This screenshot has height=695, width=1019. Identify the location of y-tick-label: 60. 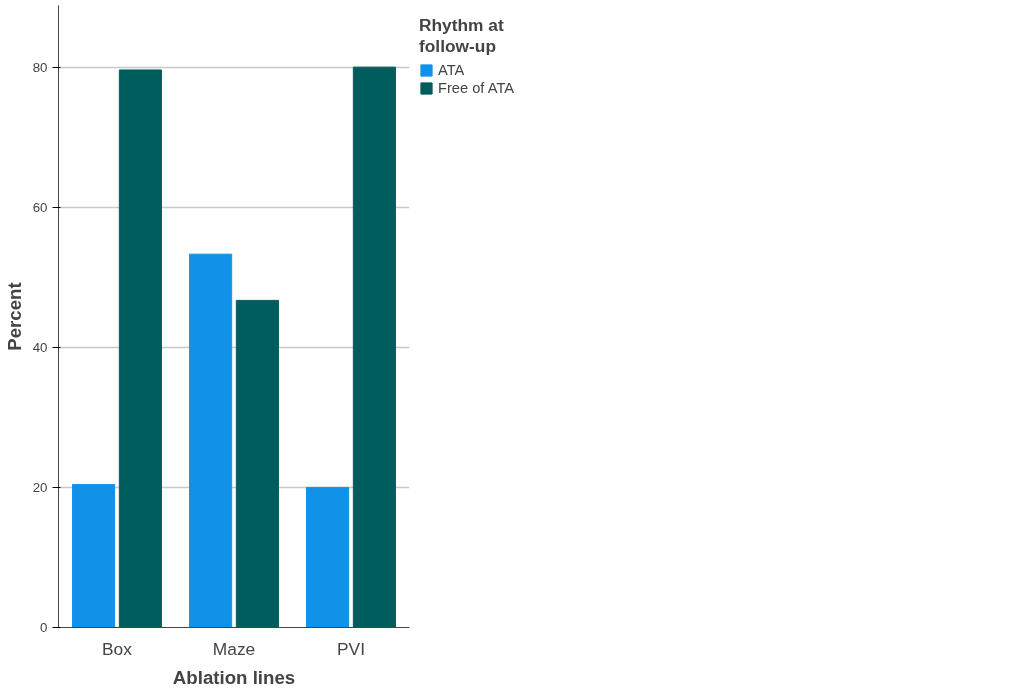
(40, 207).